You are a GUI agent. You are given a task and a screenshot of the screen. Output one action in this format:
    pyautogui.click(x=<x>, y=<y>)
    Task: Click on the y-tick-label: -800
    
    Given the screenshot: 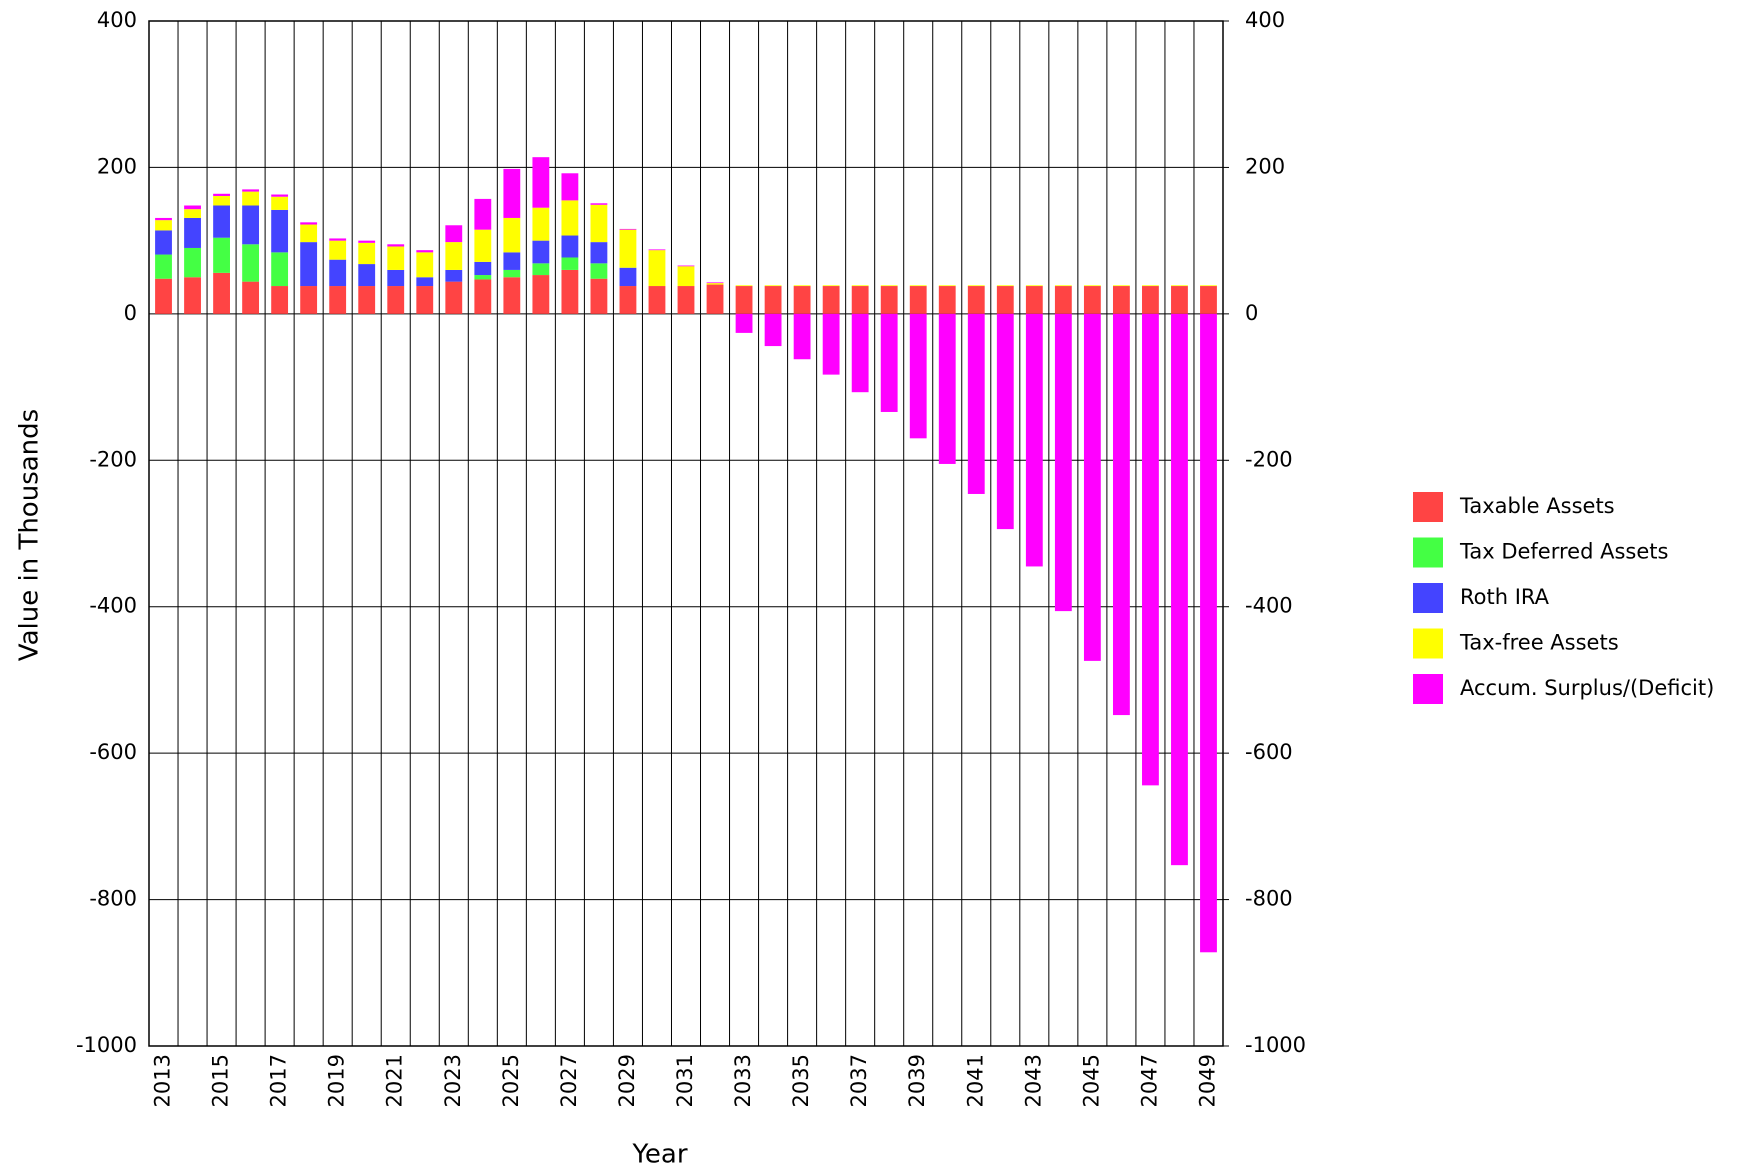 What is the action you would take?
    pyautogui.click(x=113, y=899)
    